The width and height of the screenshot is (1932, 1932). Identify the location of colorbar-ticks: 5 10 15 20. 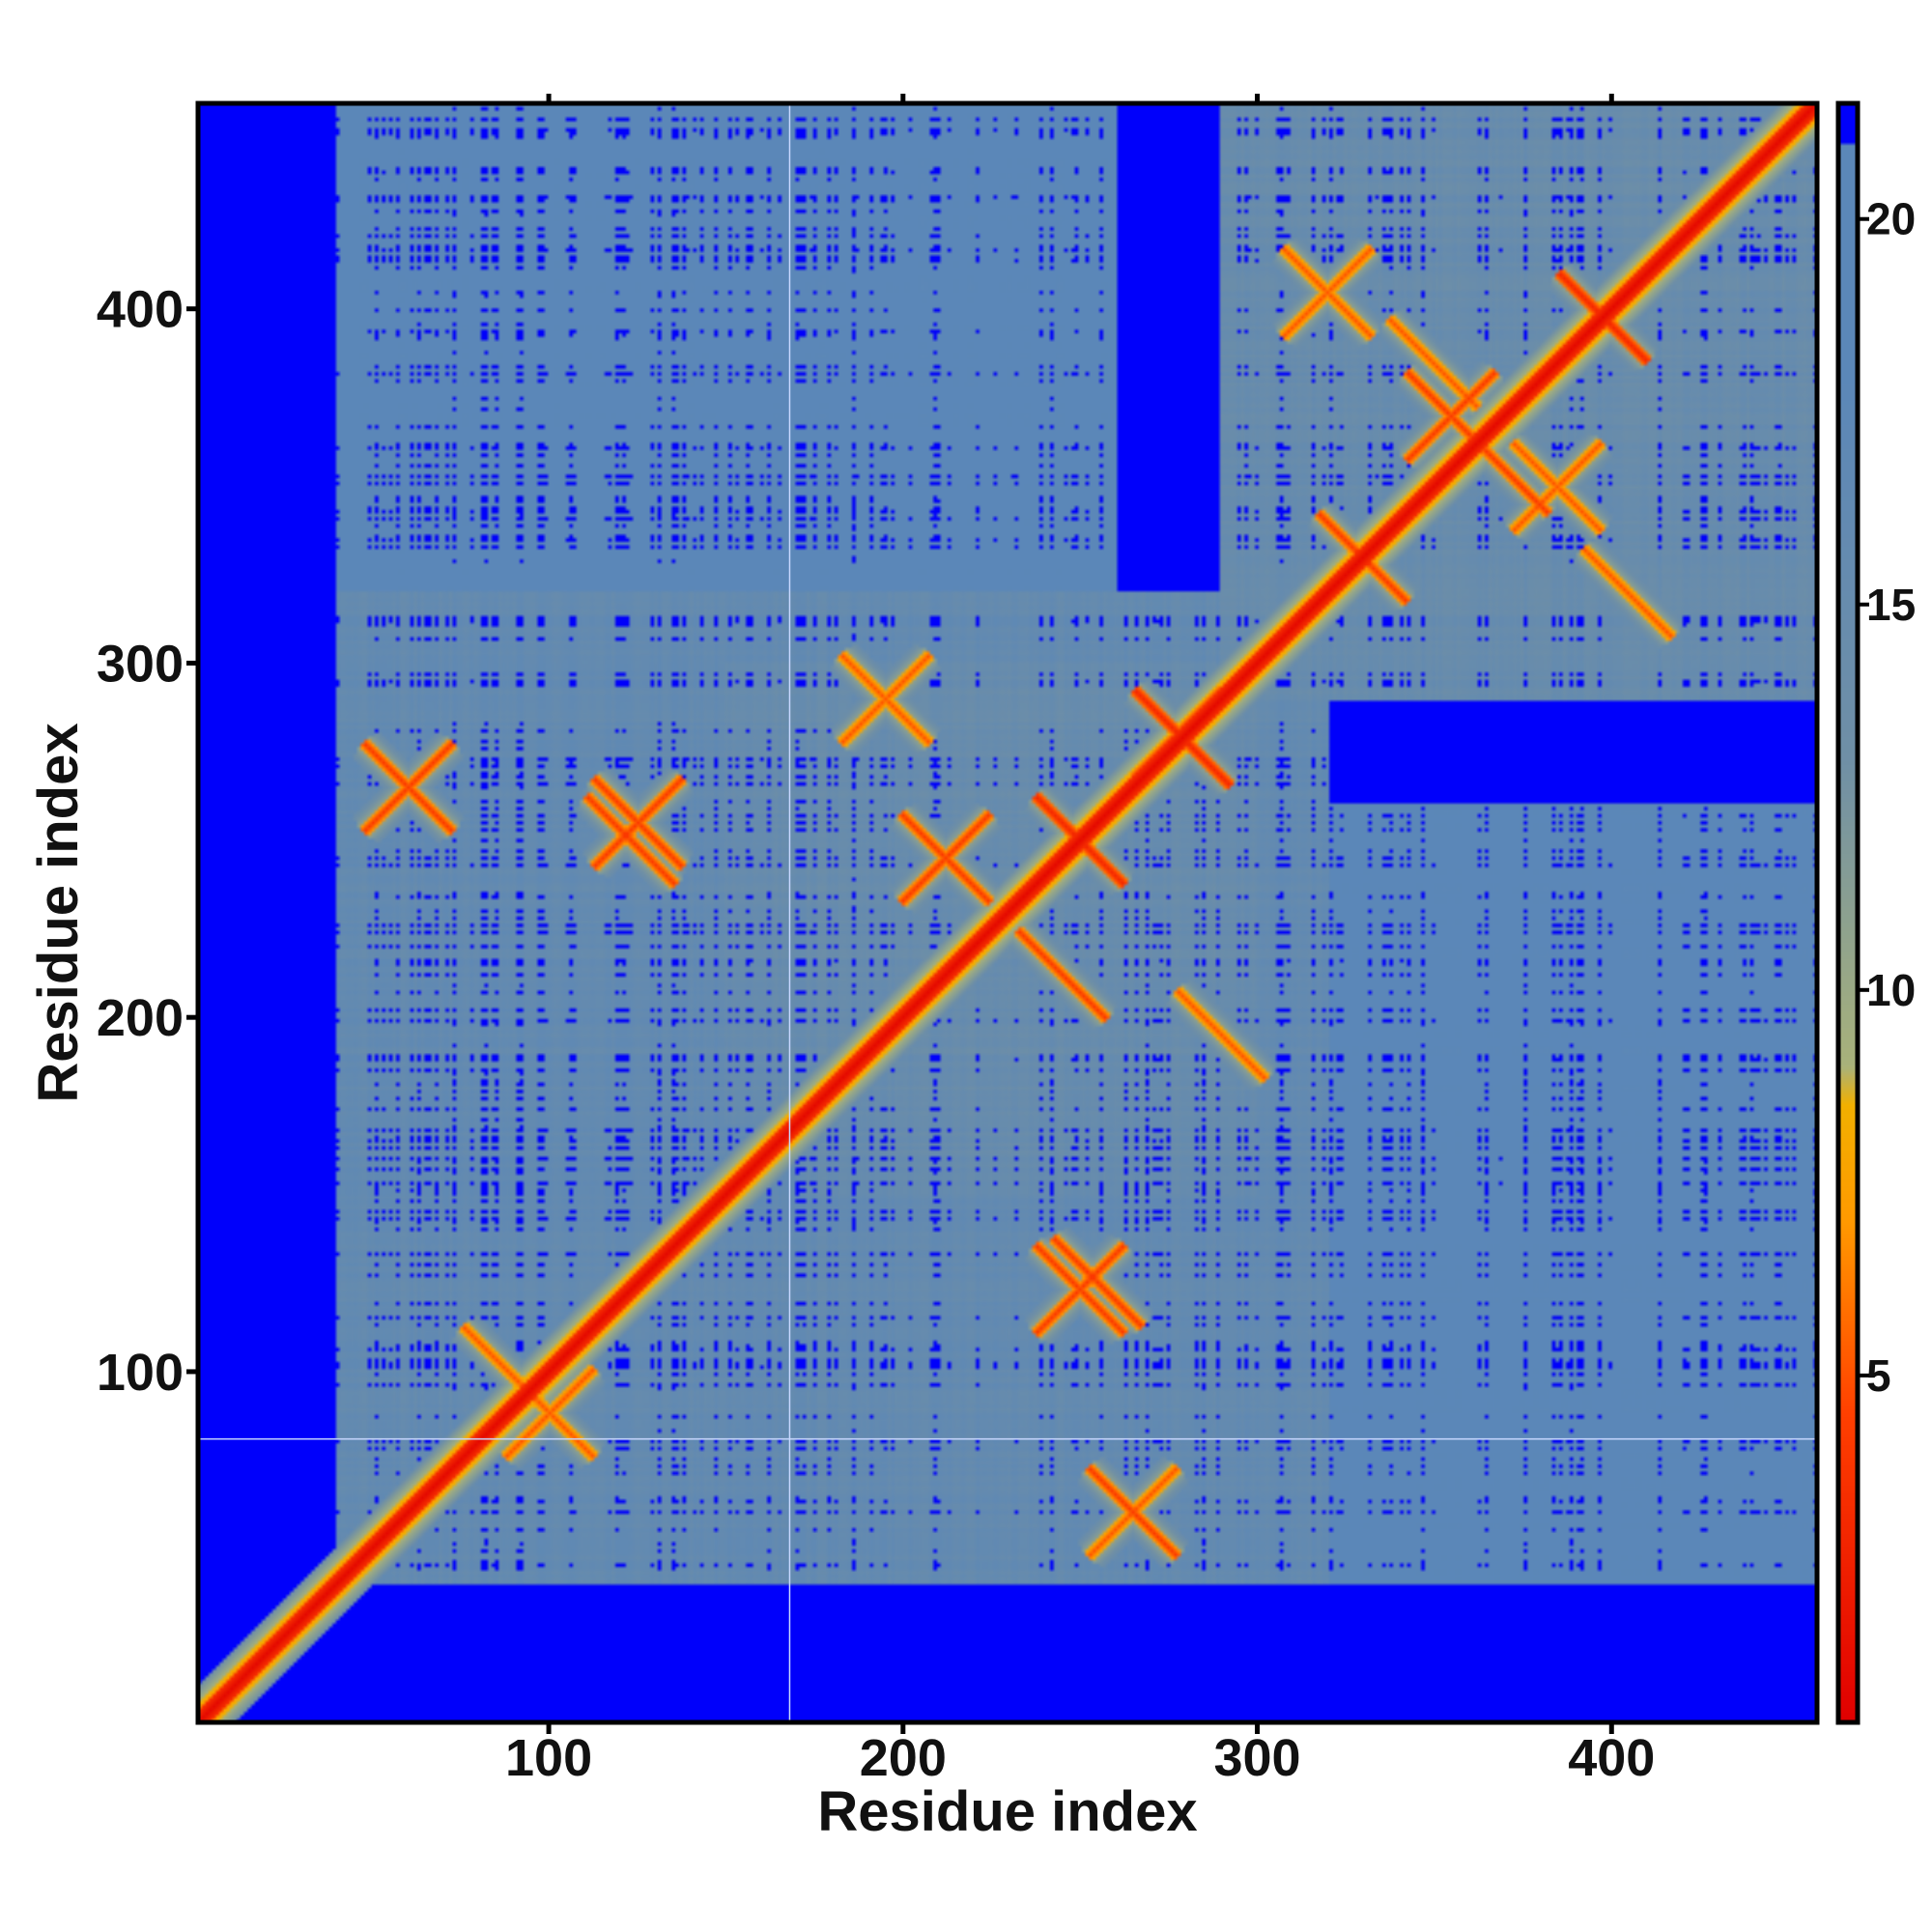
(1887, 797).